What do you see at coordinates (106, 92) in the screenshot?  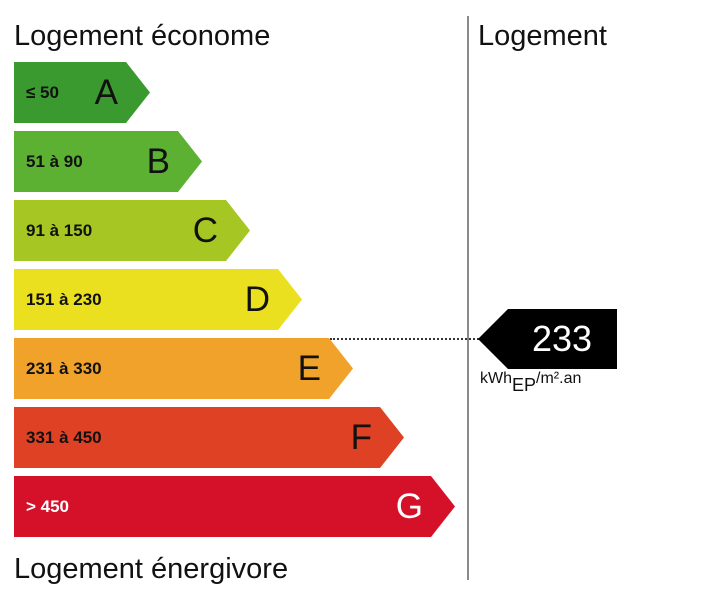 I see `energy-band-letter: A` at bounding box center [106, 92].